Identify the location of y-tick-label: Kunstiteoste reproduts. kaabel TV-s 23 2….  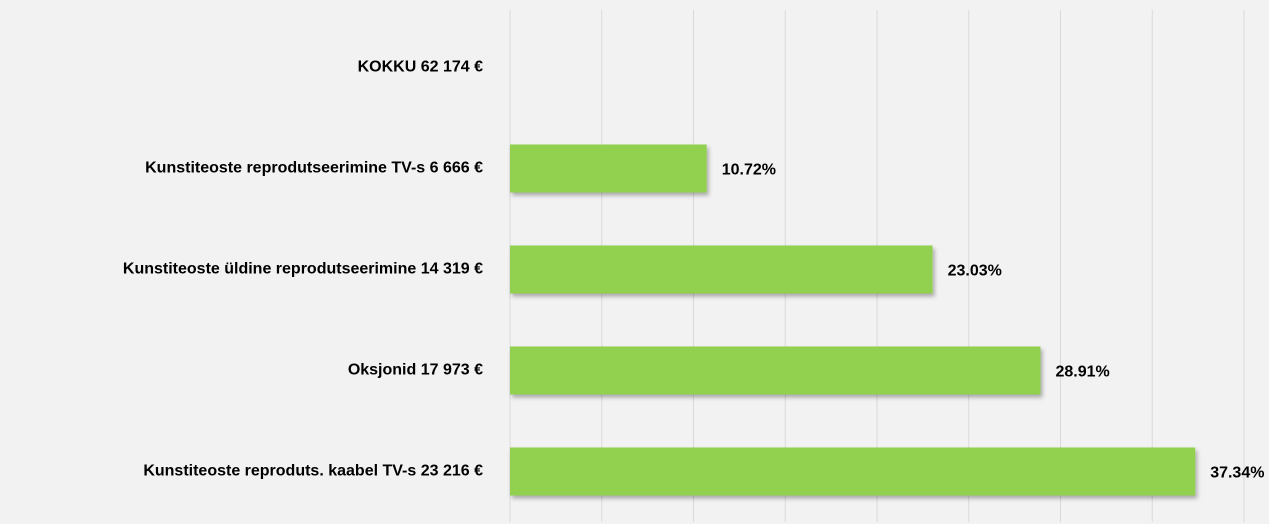
(313, 471).